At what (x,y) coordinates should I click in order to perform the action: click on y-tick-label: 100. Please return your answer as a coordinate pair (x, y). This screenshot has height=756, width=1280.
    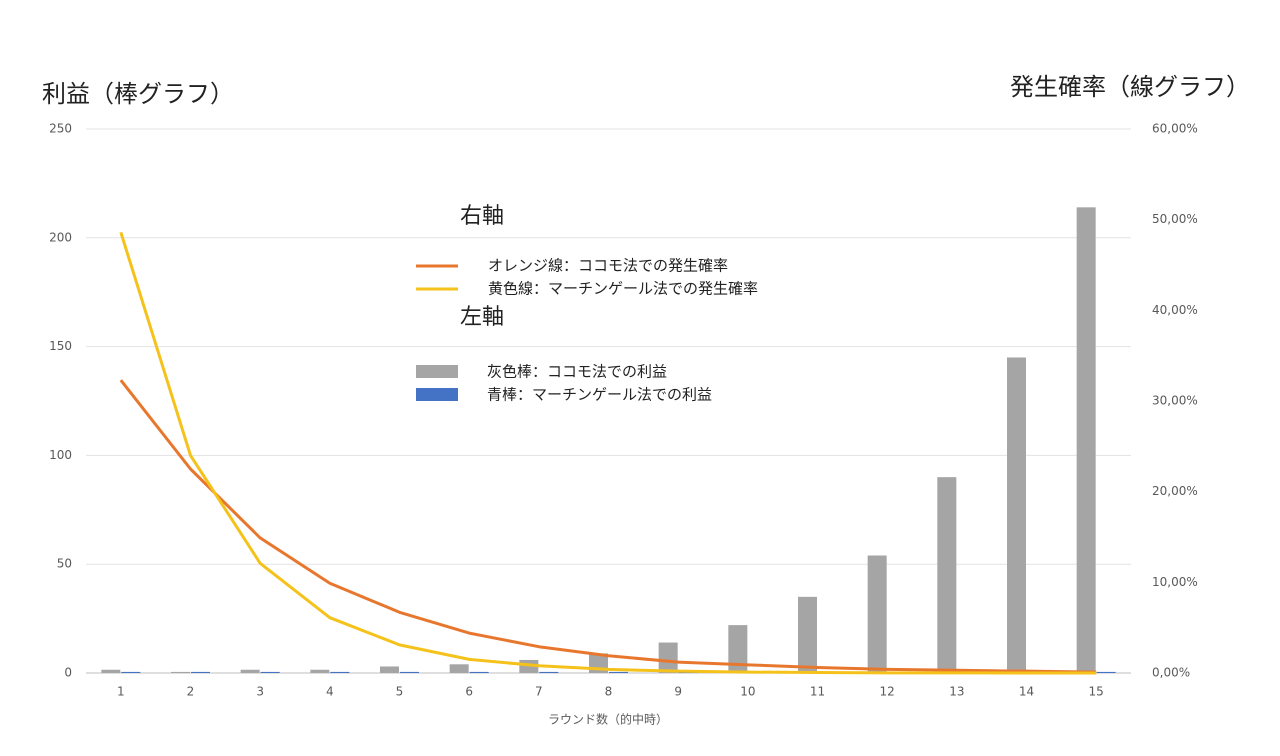
    Looking at the image, I should click on (60, 455).